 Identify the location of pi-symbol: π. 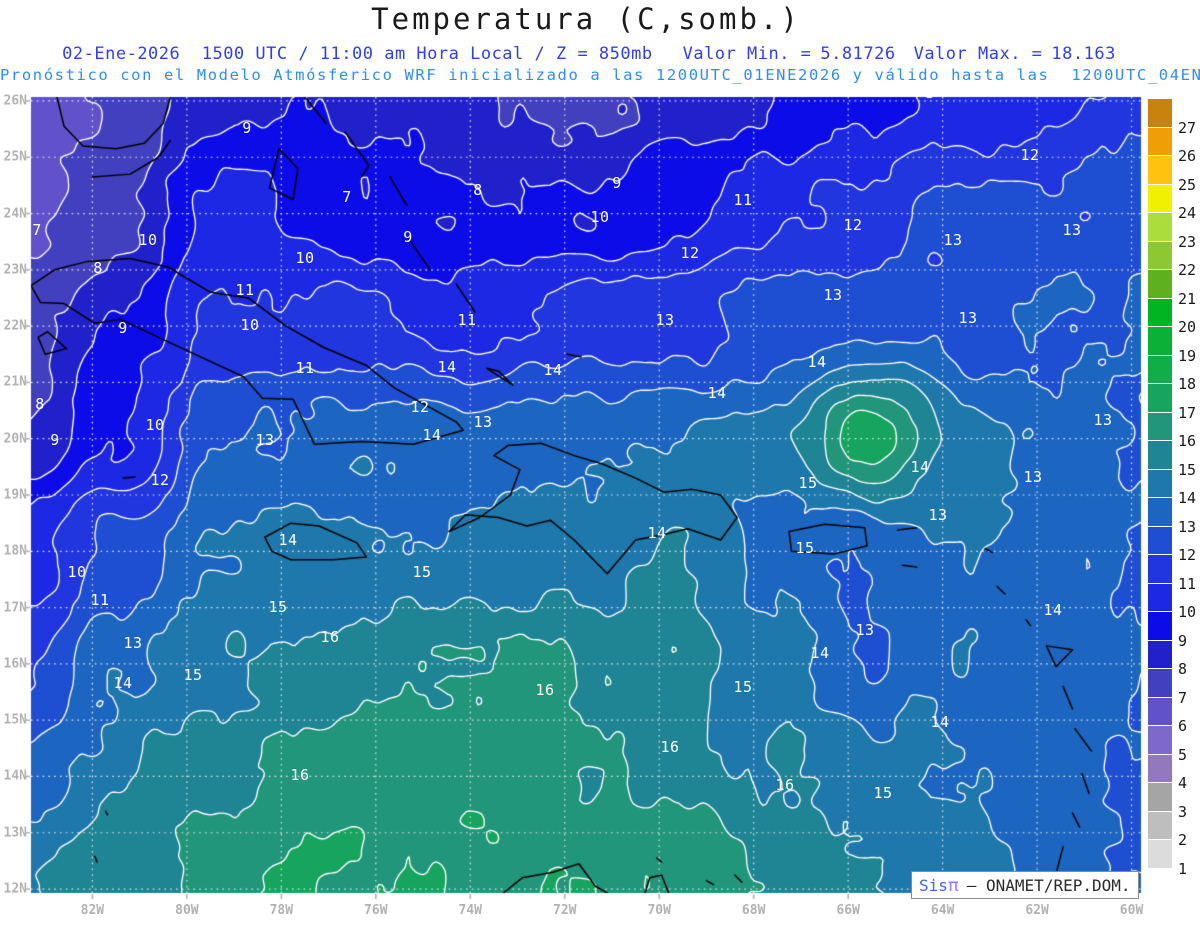
(953, 885).